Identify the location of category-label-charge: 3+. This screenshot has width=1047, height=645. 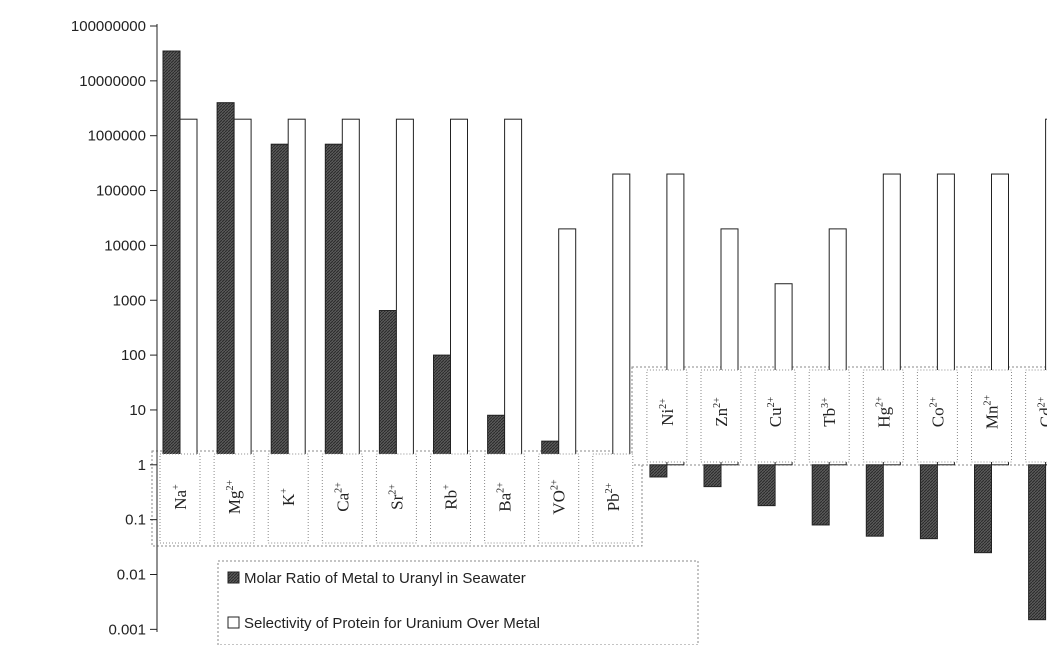
(825, 402).